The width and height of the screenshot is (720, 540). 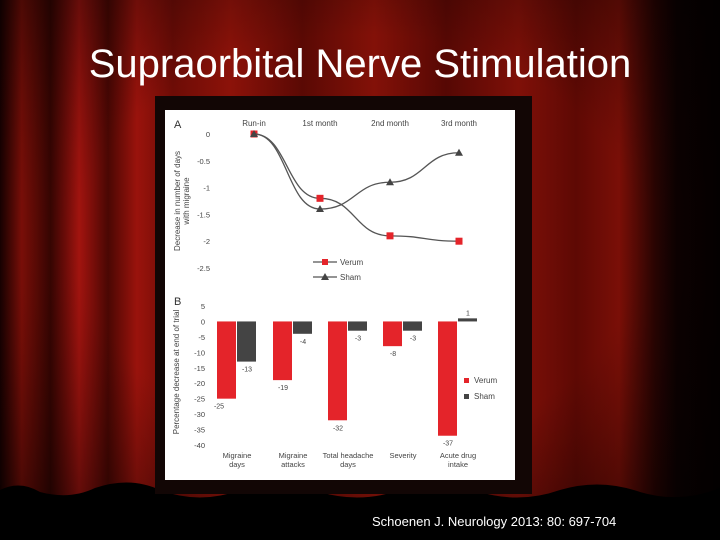 What do you see at coordinates (338, 428) in the screenshot?
I see `data-label-verum: -32` at bounding box center [338, 428].